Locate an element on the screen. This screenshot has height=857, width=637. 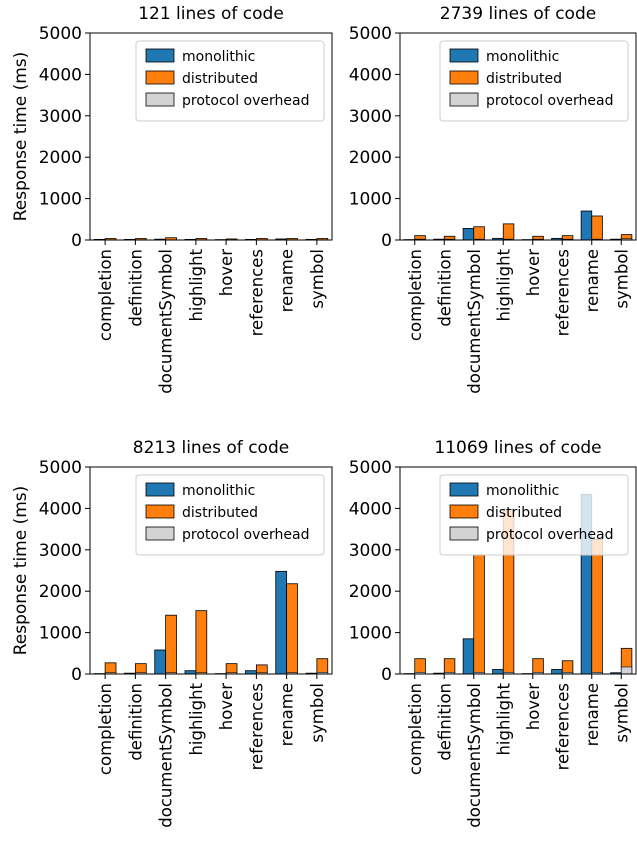
chart-title: 11069 lines of code is located at coordinates (517, 448).